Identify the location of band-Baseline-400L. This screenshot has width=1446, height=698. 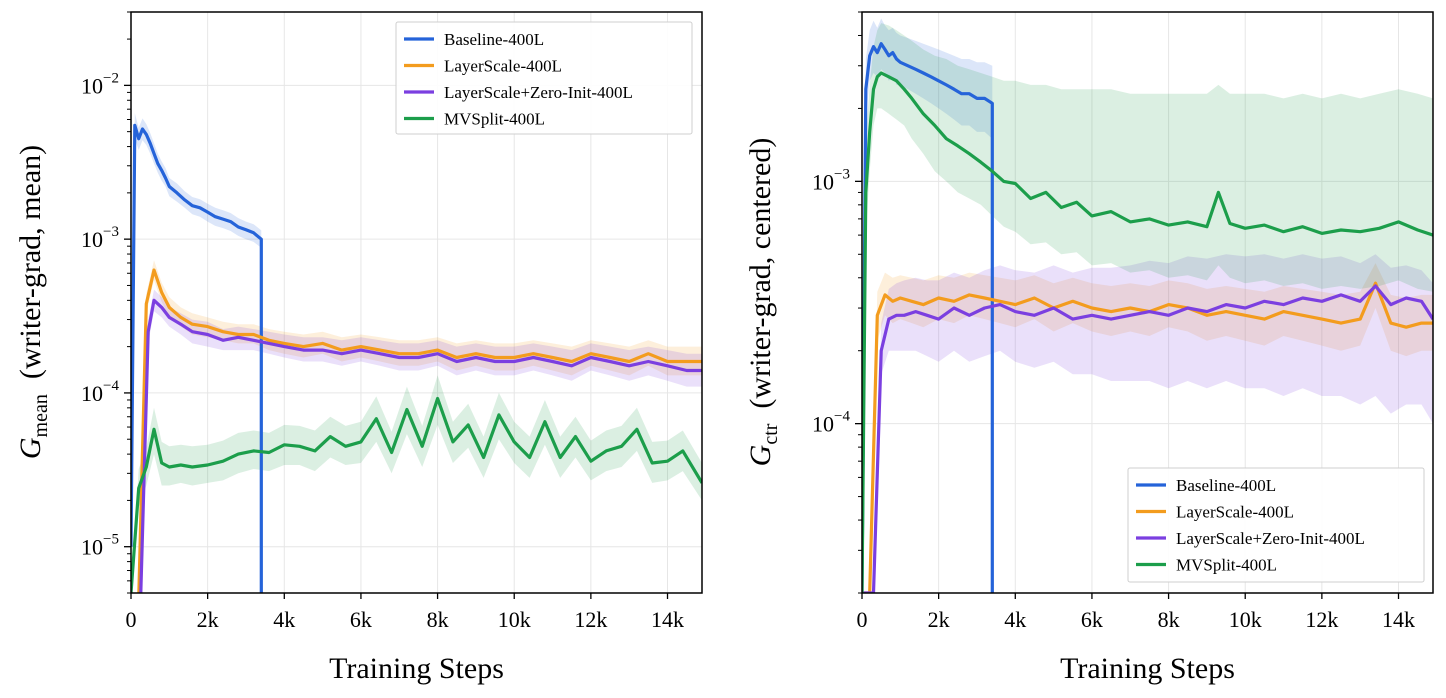
(927, 305).